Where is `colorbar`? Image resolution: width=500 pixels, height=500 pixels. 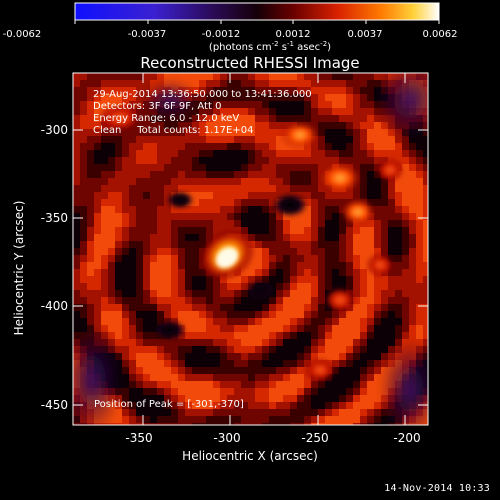
colorbar is located at coordinates (257, 11).